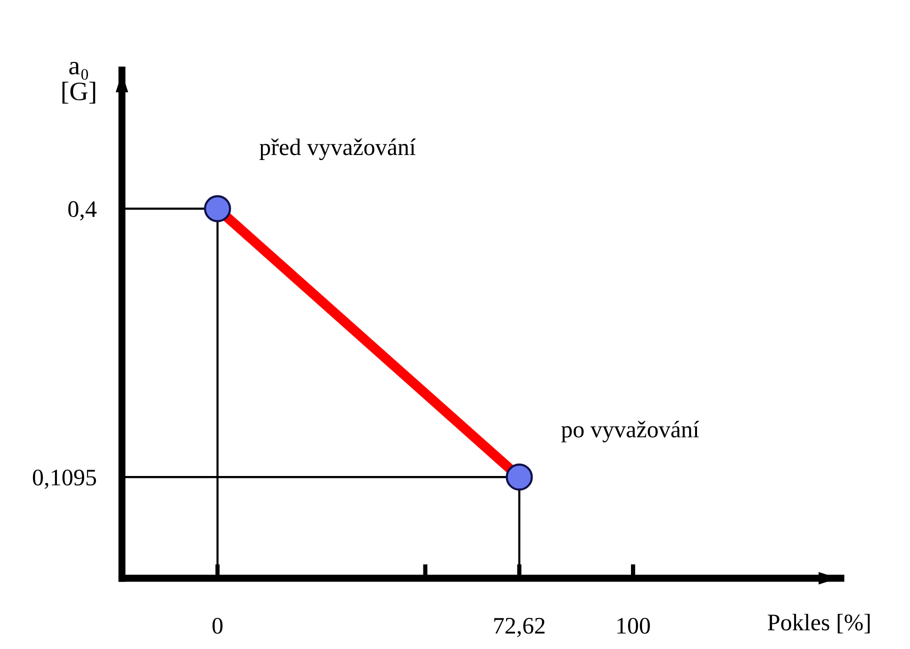  I want to click on x-axis-title: Pokles [%], so click(819, 624).